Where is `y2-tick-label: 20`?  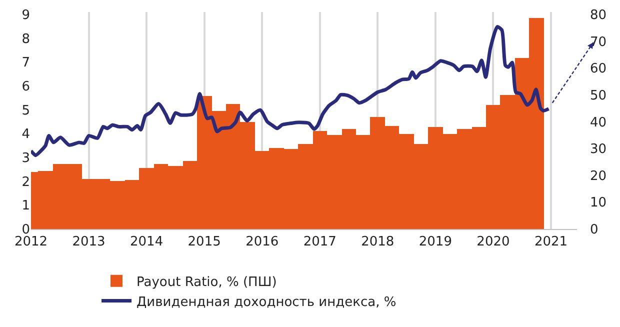 y2-tick-label: 20 is located at coordinates (598, 176).